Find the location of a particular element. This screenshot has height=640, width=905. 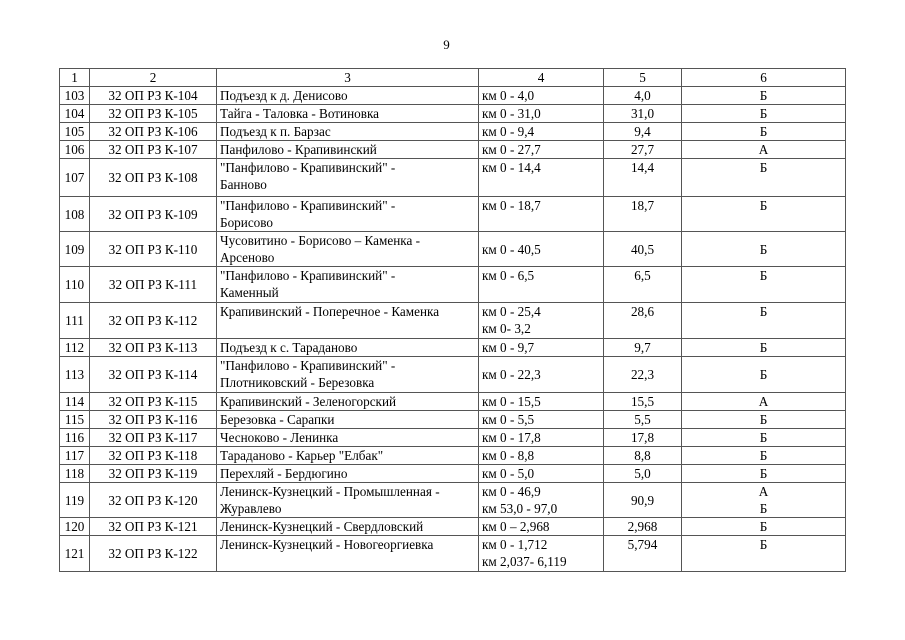

road-length: 5,5 is located at coordinates (642, 419).